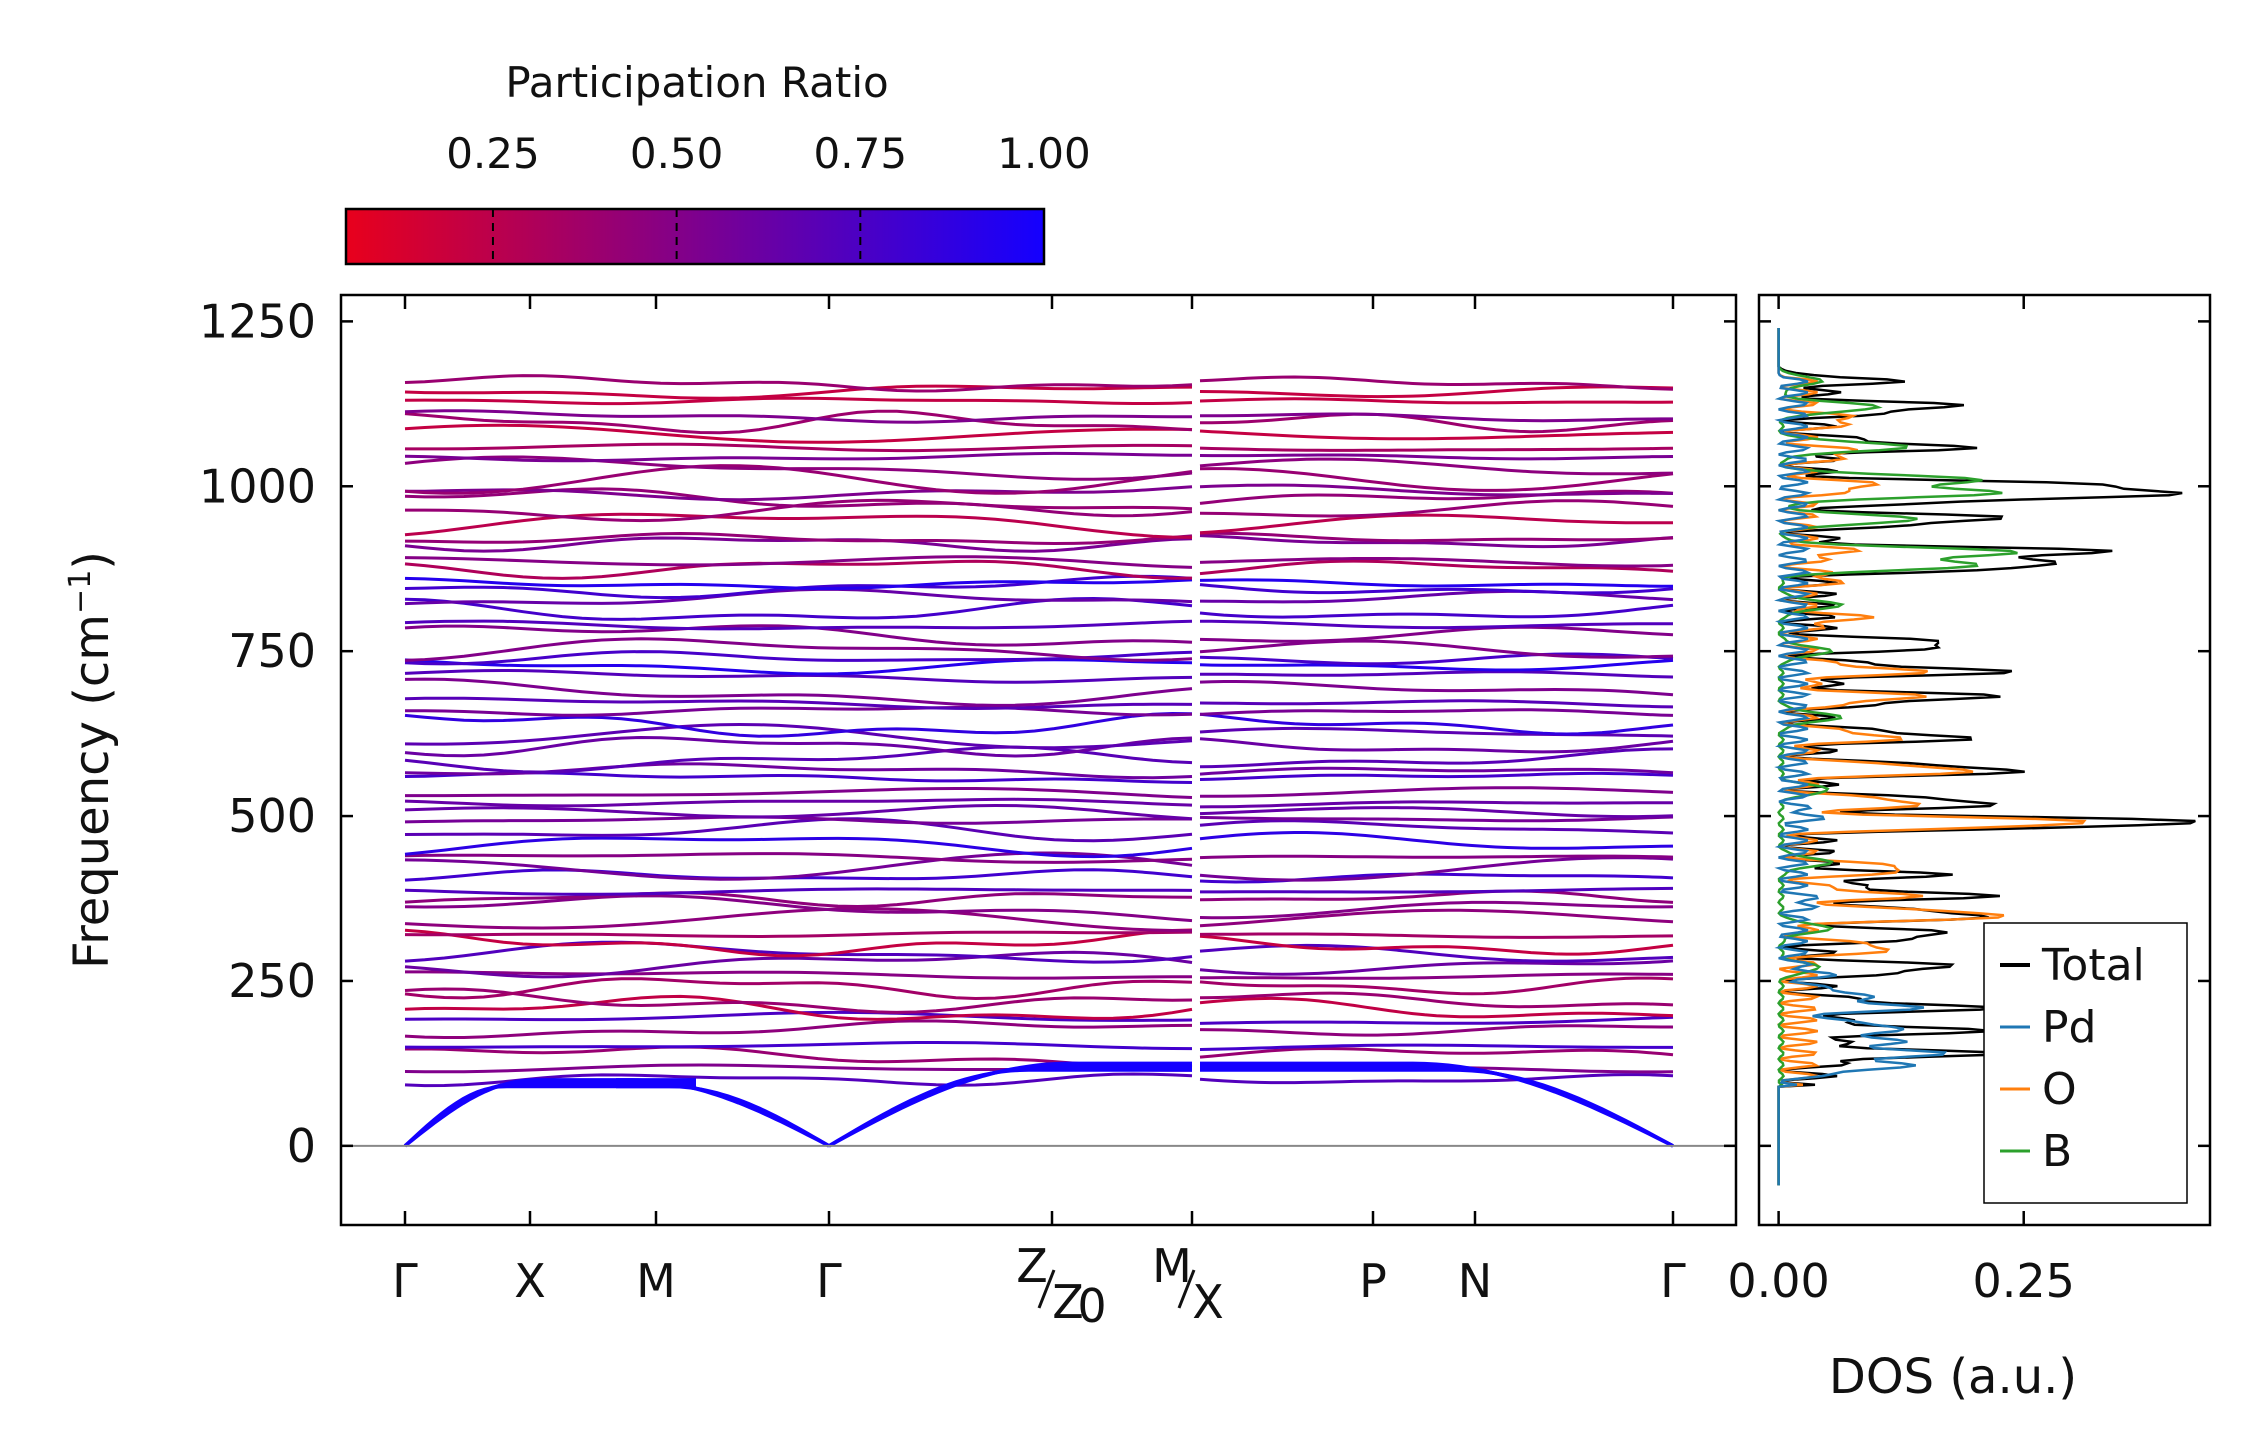  What do you see at coordinates (530, 1281) in the screenshot?
I see `high-symmetry-label: X` at bounding box center [530, 1281].